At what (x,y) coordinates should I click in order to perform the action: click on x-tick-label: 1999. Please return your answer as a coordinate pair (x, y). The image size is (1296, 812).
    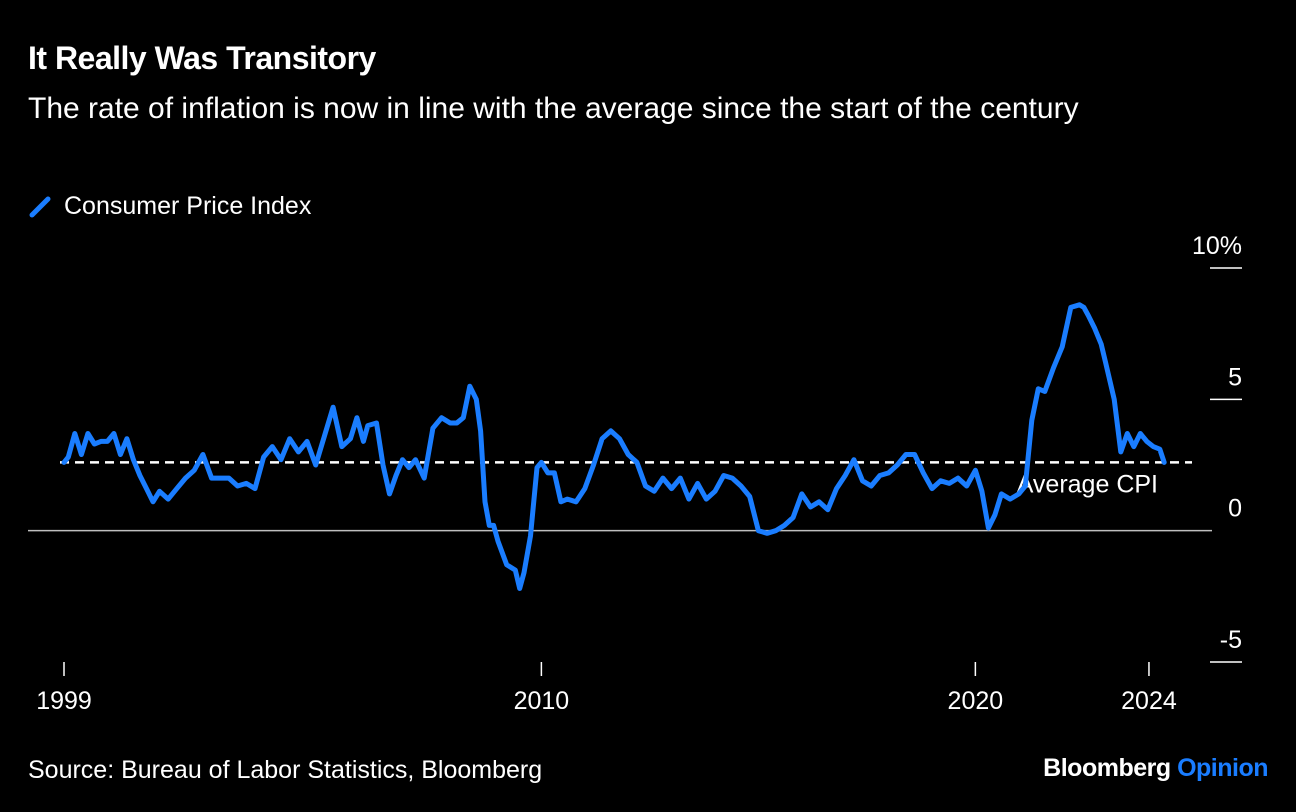
    Looking at the image, I should click on (64, 701).